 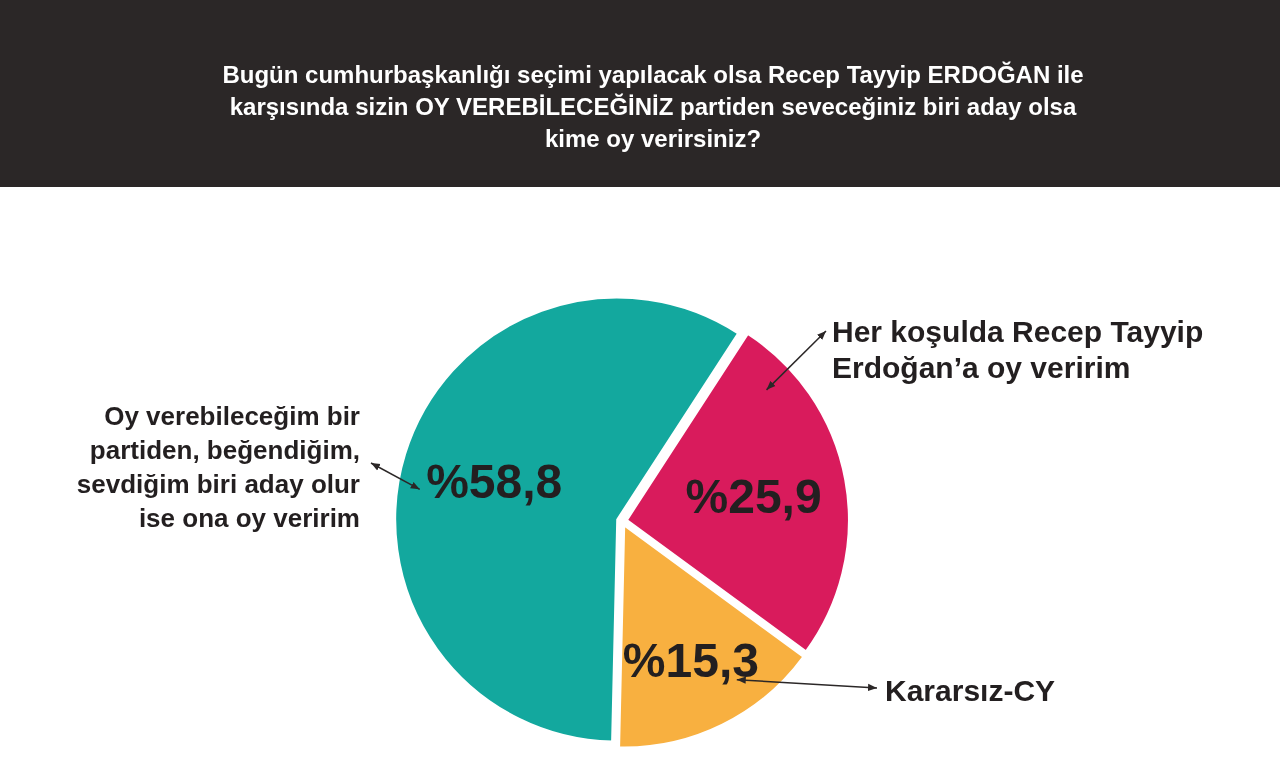 I want to click on slice-label: Her koşulda Recep Tayyip Erdoğan’a oy veririm, so click(x=1018, y=349).